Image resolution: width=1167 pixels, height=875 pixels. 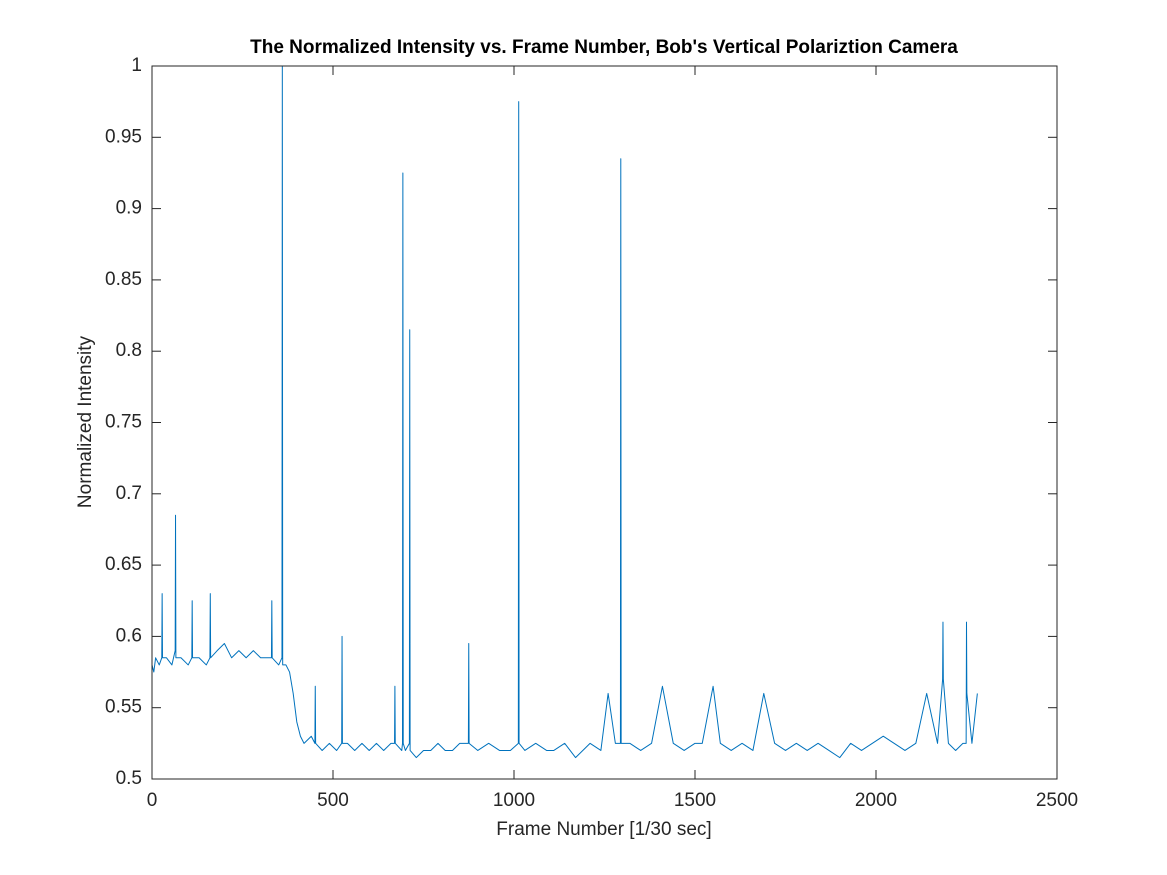 What do you see at coordinates (136, 65) in the screenshot?
I see `y-tick-label: 1` at bounding box center [136, 65].